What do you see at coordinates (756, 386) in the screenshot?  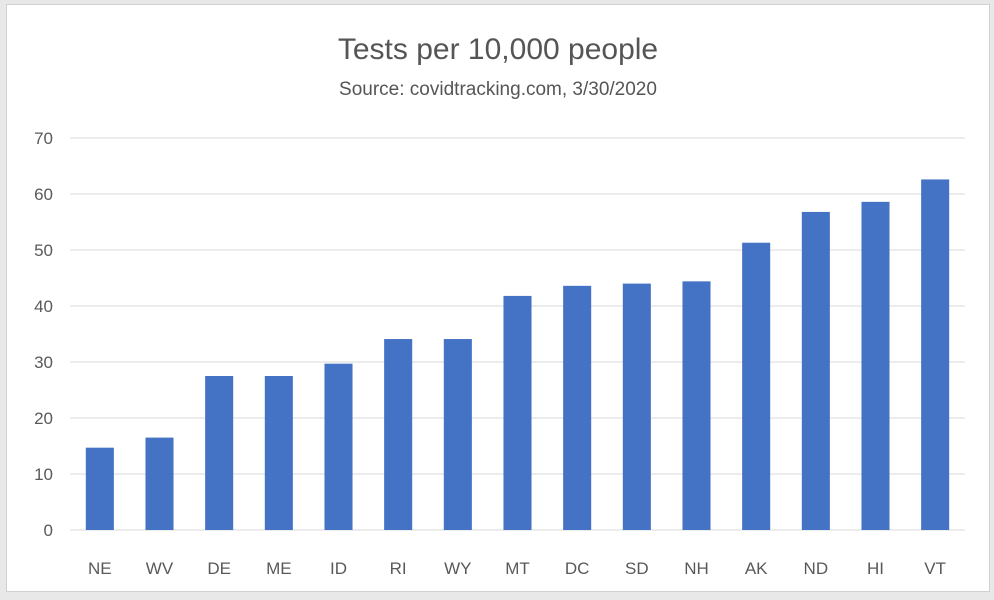 I see `bar-ak` at bounding box center [756, 386].